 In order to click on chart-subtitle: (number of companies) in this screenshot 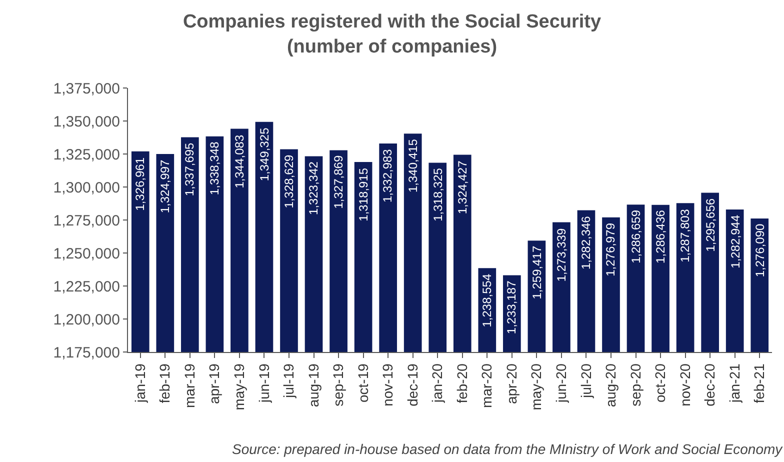, I will do `click(392, 47)`.